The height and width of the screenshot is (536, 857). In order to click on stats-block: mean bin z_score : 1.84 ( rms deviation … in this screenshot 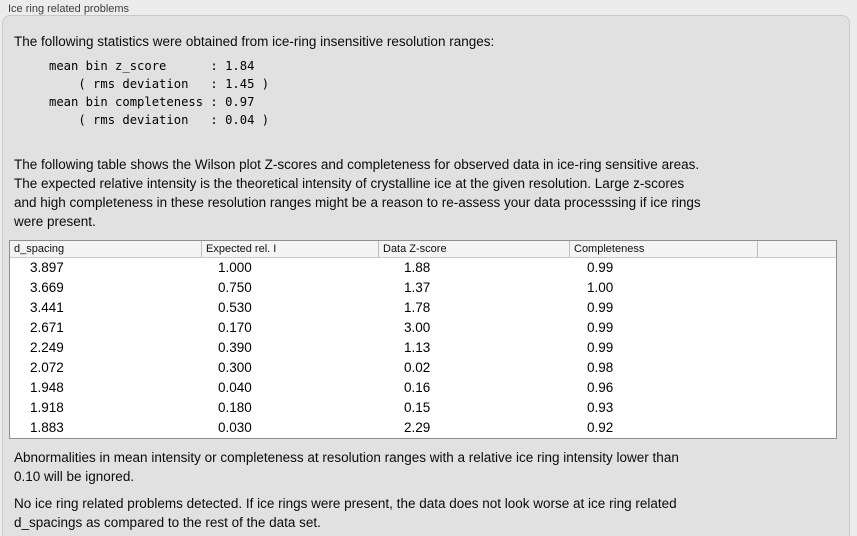, I will do `click(159, 93)`.